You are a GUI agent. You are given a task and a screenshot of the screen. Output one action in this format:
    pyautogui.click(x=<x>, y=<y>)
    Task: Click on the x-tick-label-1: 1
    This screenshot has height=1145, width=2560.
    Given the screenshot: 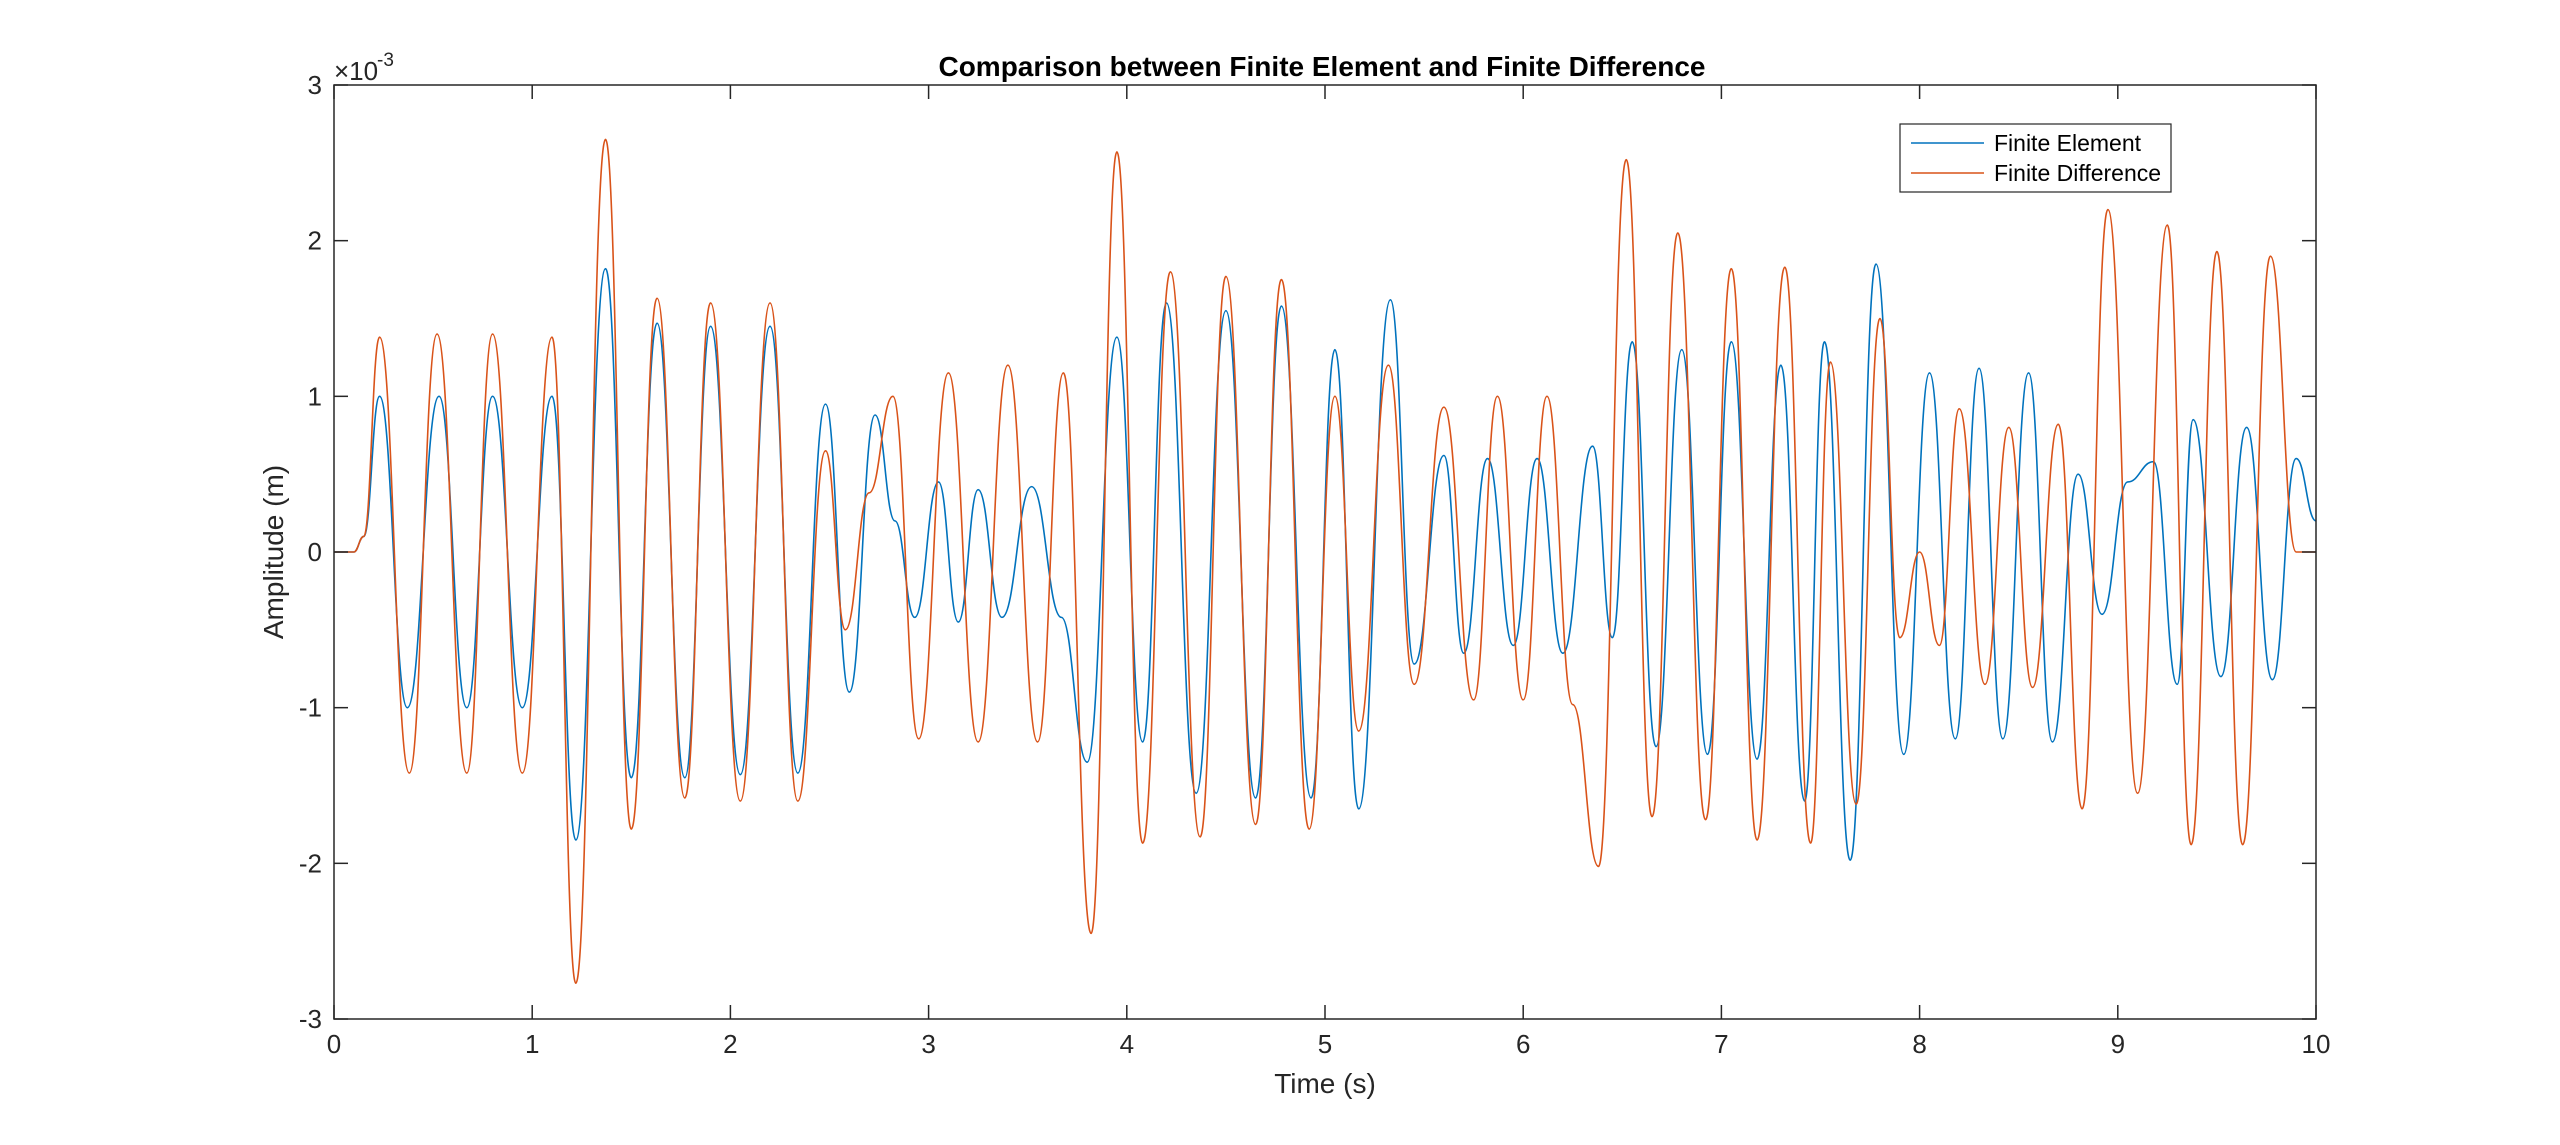 What is the action you would take?
    pyautogui.click(x=532, y=1044)
    